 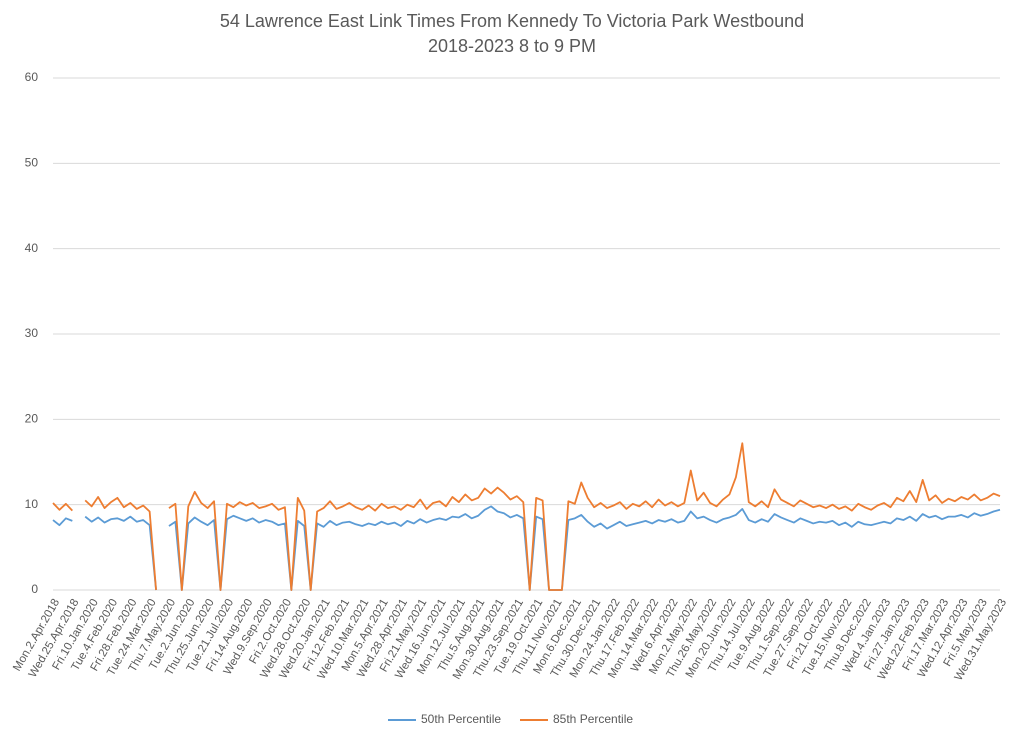 What do you see at coordinates (34, 589) in the screenshot?
I see `y-tick-label: 0` at bounding box center [34, 589].